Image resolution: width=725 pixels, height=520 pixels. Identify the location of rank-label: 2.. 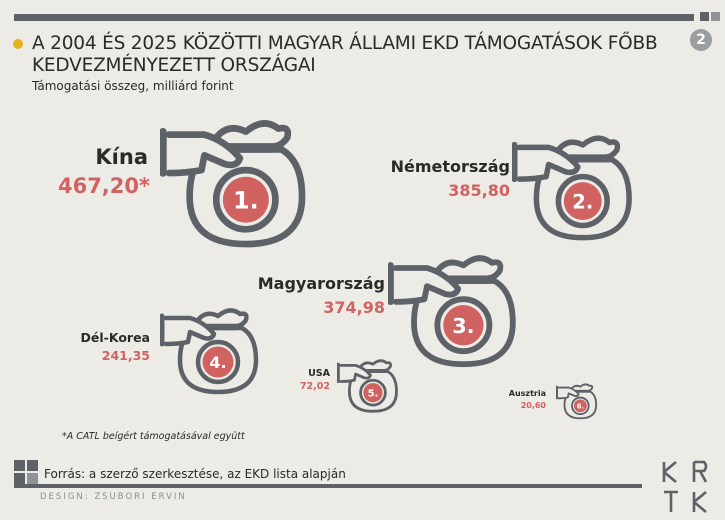
(582, 201).